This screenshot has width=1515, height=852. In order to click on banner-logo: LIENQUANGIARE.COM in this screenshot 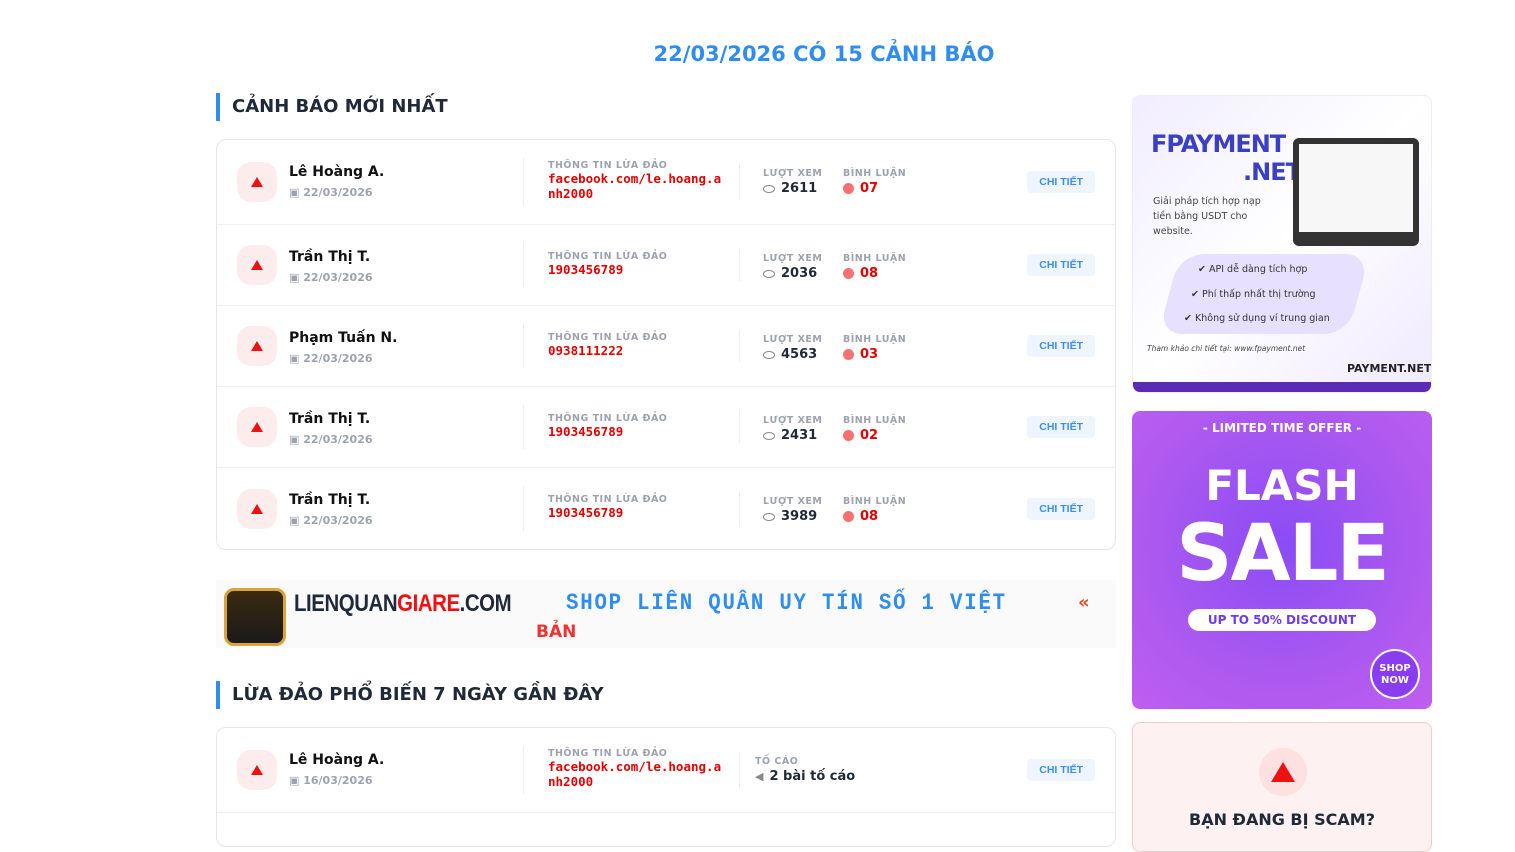, I will do `click(403, 603)`.